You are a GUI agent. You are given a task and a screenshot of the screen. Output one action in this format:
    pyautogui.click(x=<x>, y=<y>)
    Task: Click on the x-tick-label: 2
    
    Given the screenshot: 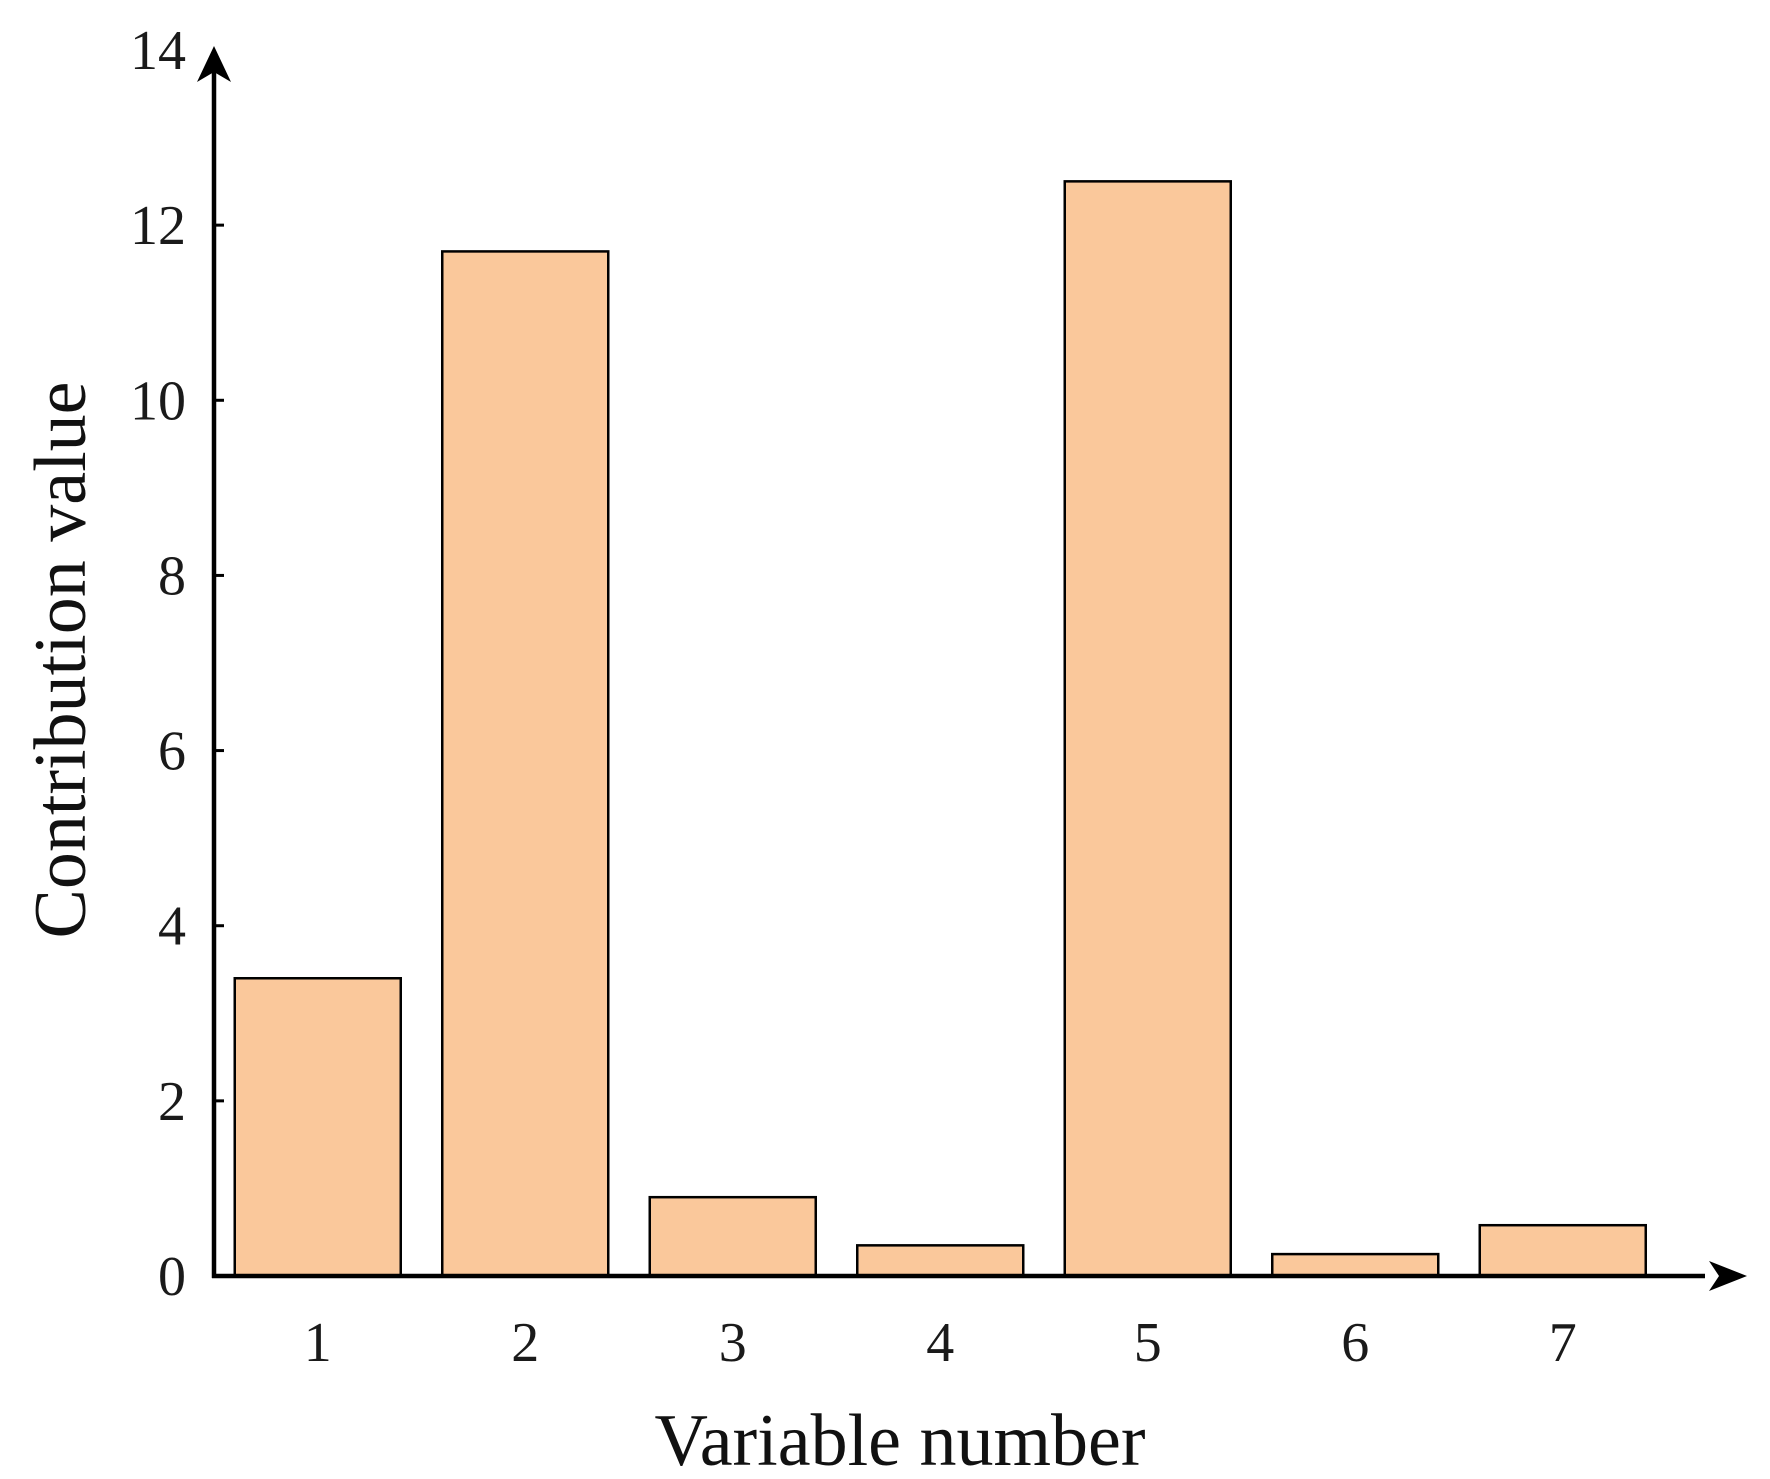 What is the action you would take?
    pyautogui.click(x=525, y=1343)
    